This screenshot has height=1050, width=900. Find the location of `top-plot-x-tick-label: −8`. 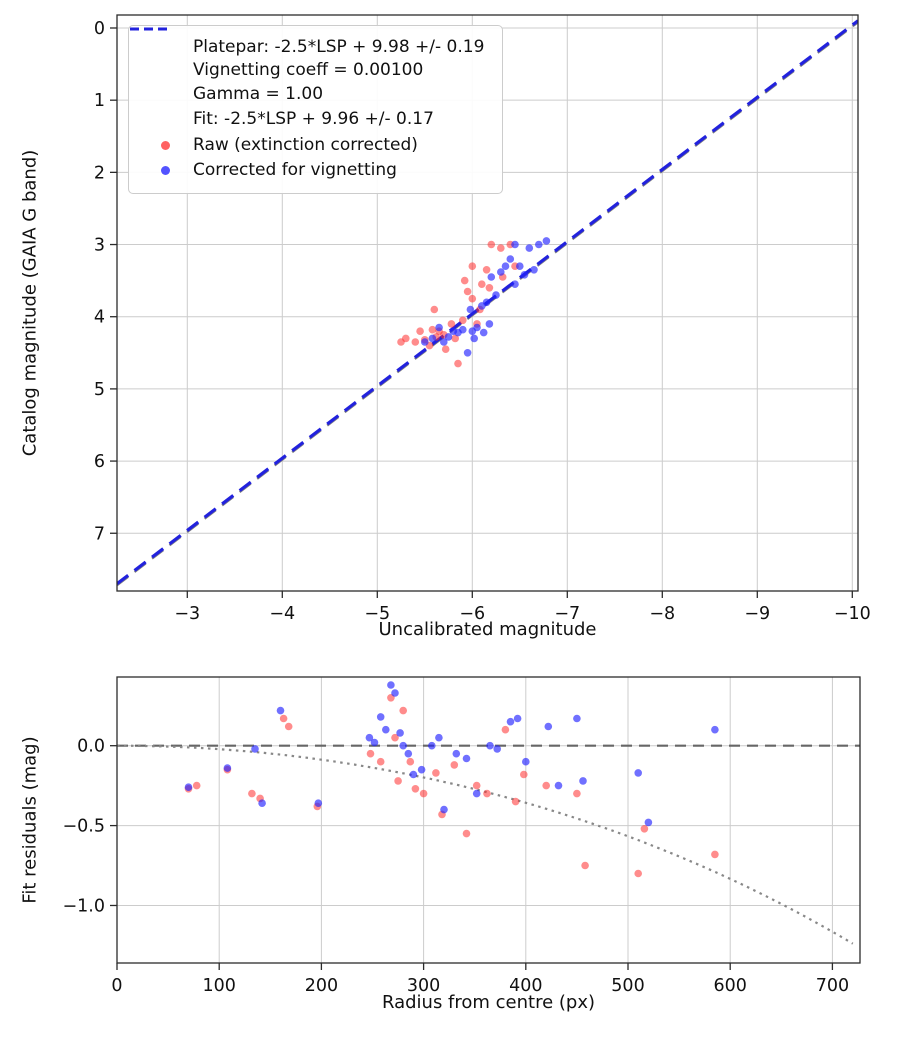

top-plot-x-tick-label: −8 is located at coordinates (662, 614).